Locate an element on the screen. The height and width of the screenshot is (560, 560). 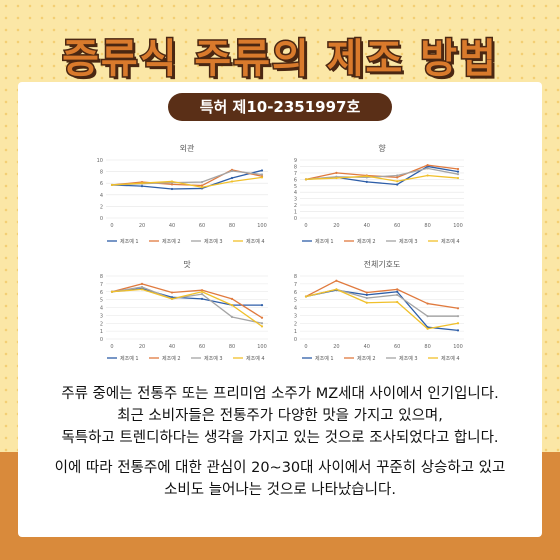
chart-1-series-2-point is located at coordinates (202, 185).